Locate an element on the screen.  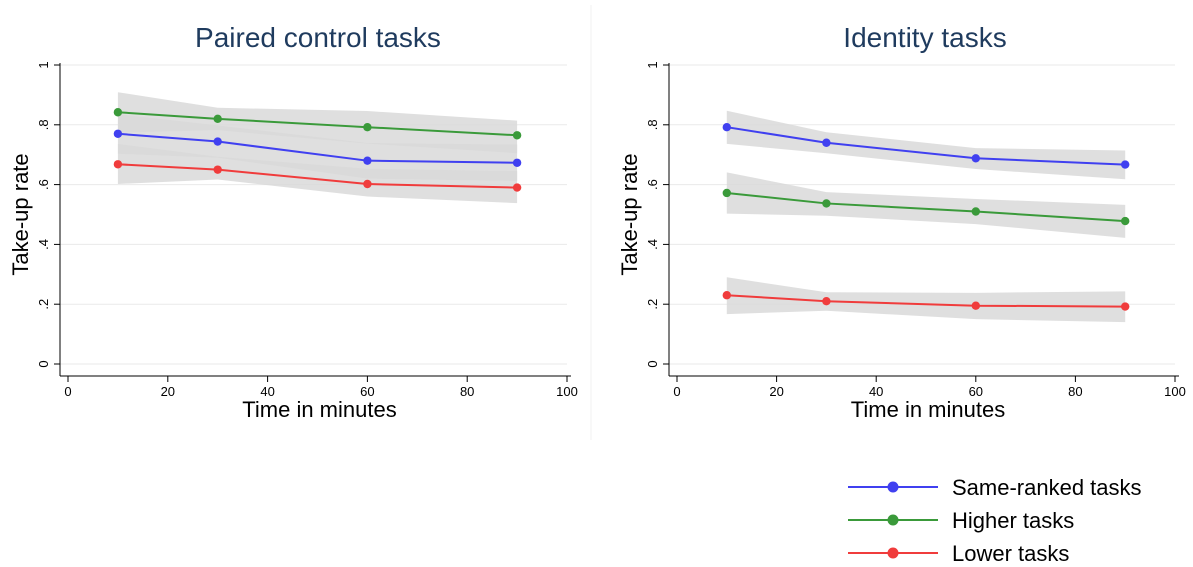
chart-title: Identity tasks is located at coordinates (924, 37).